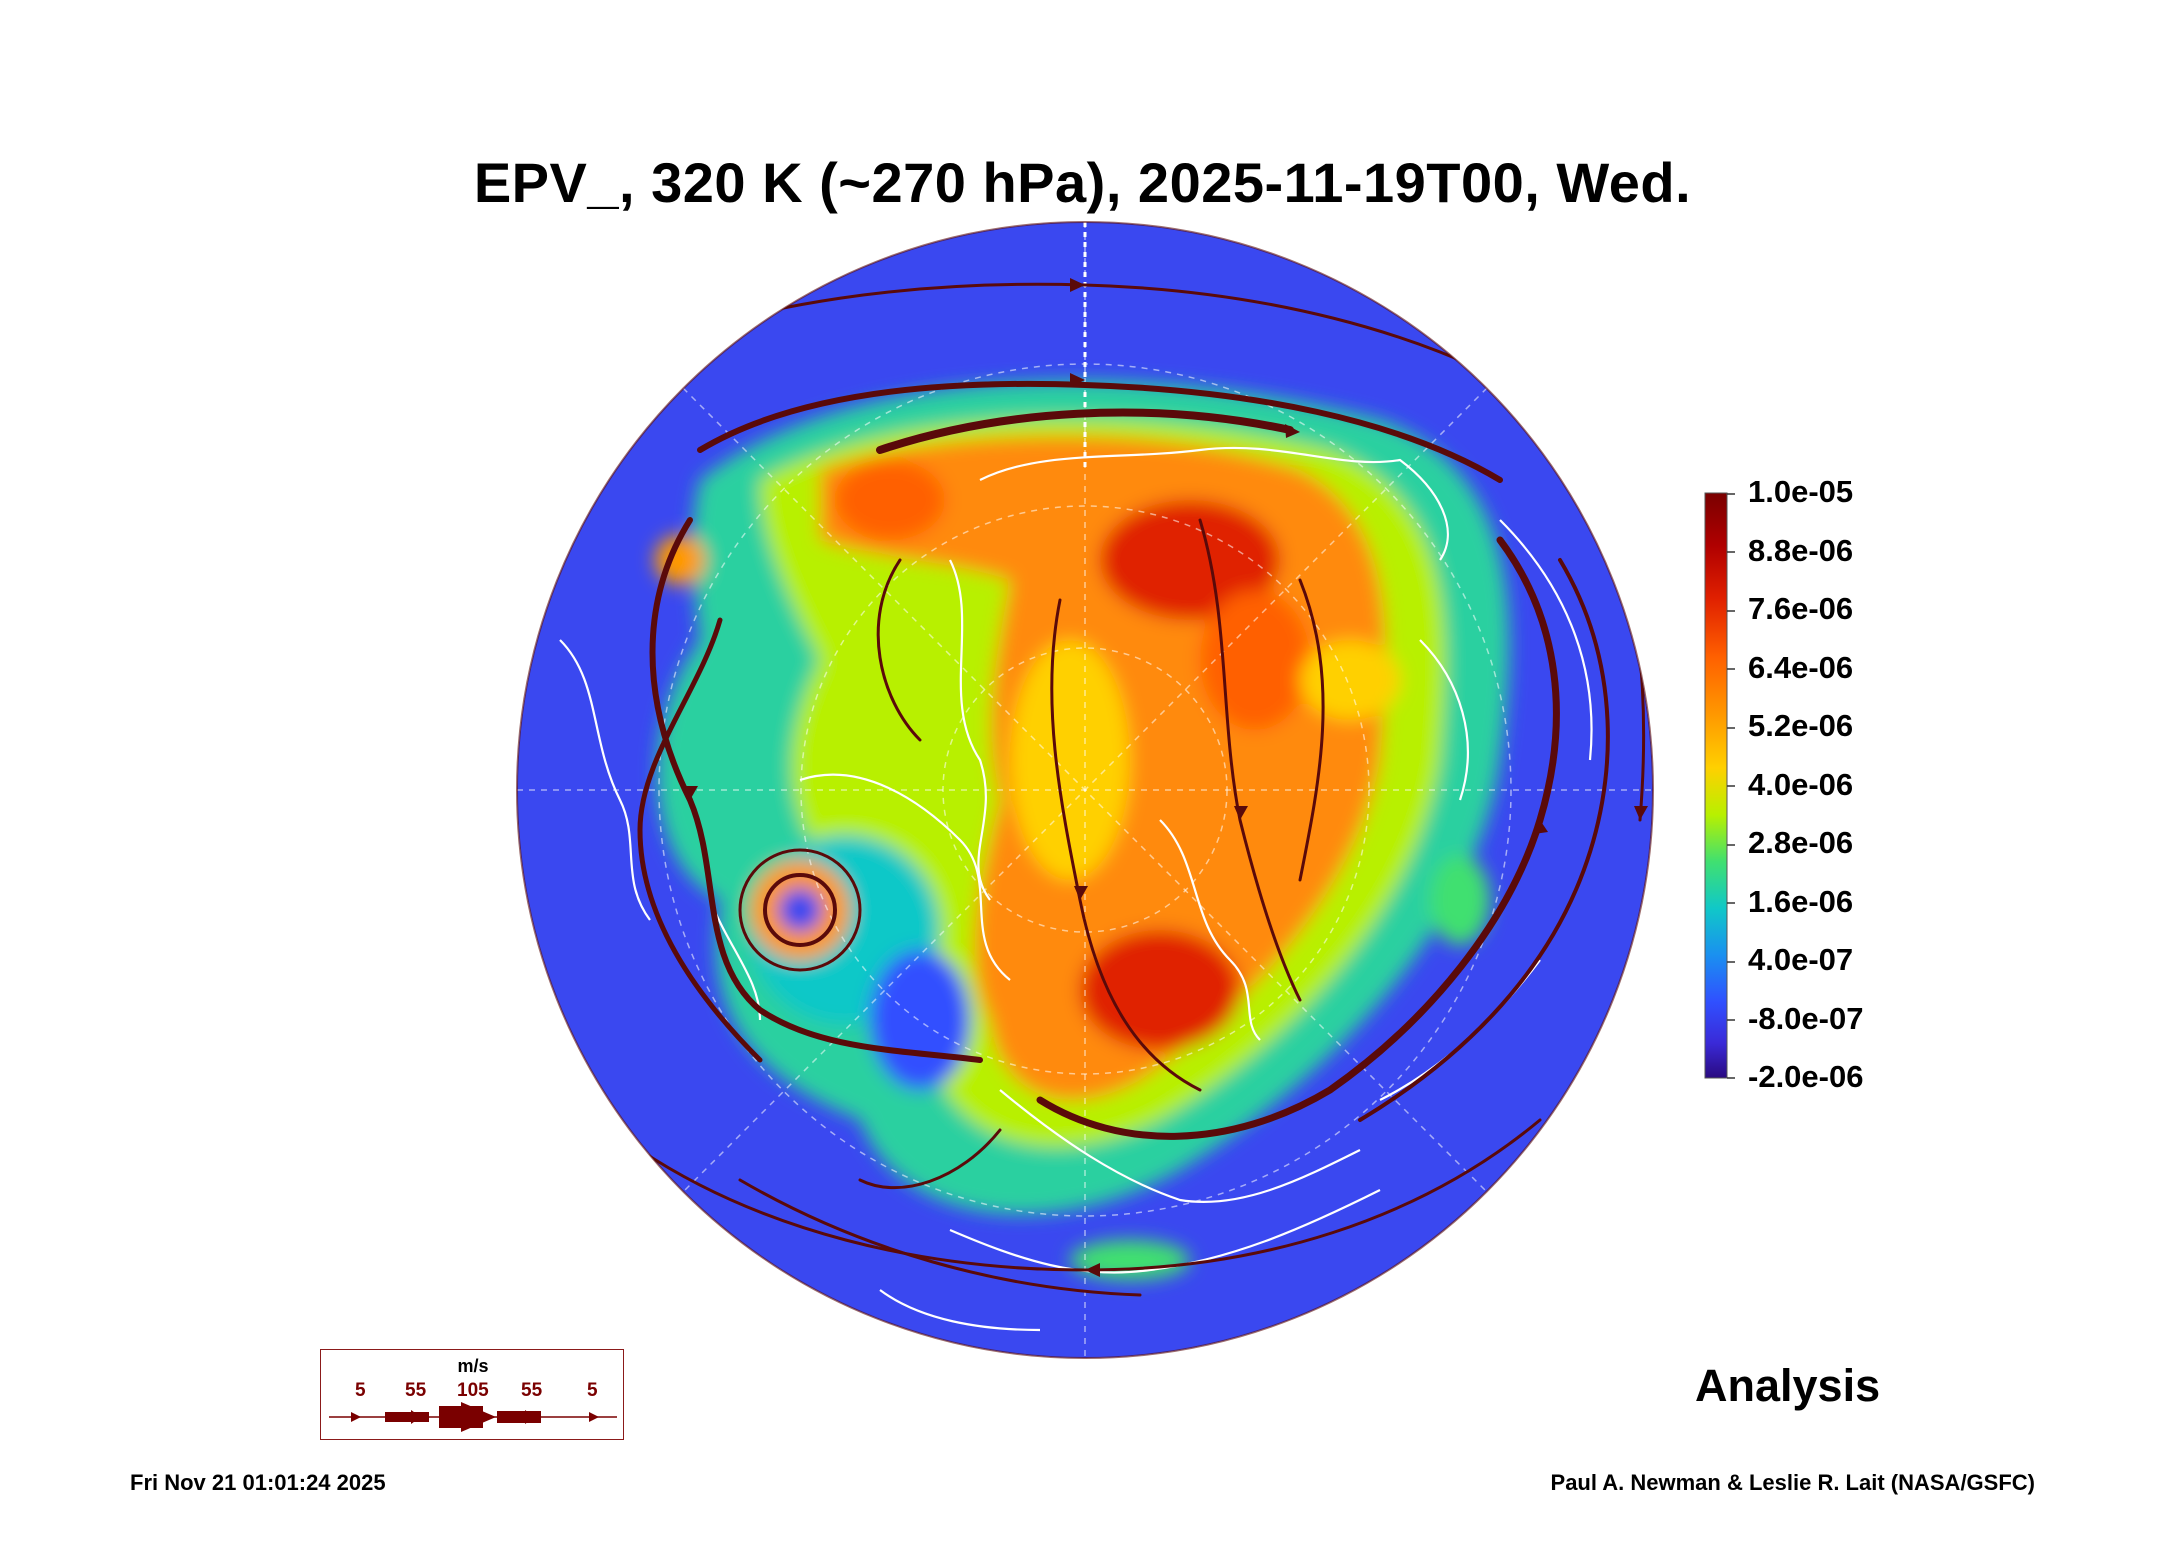  Describe the element at coordinates (1801, 608) in the screenshot. I see `colorbar-label: 7.6e-06` at that location.